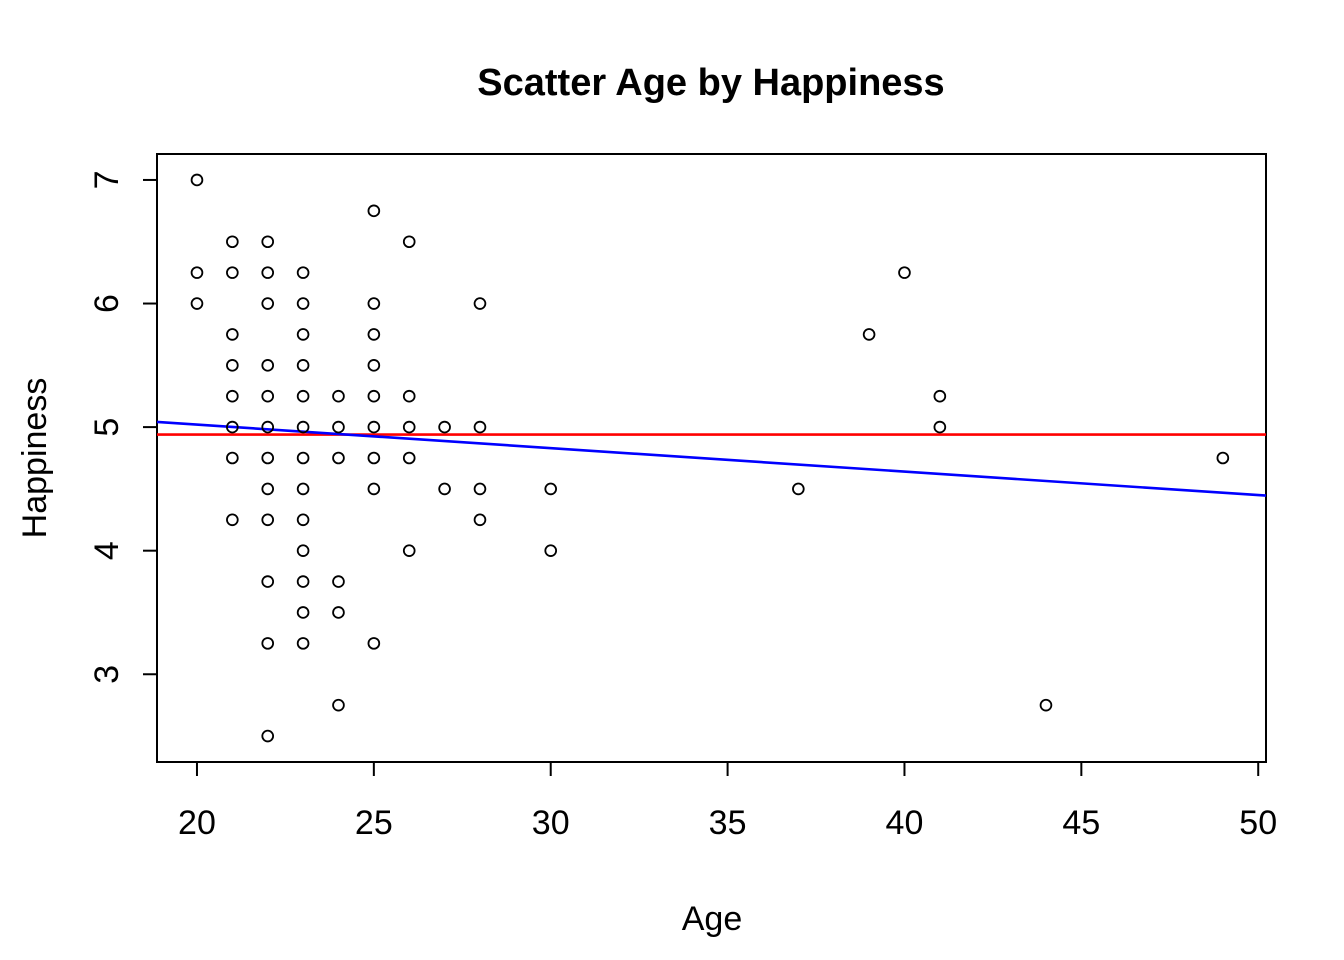  Describe the element at coordinates (1258, 823) in the screenshot. I see `x-tick-label: 50` at that location.